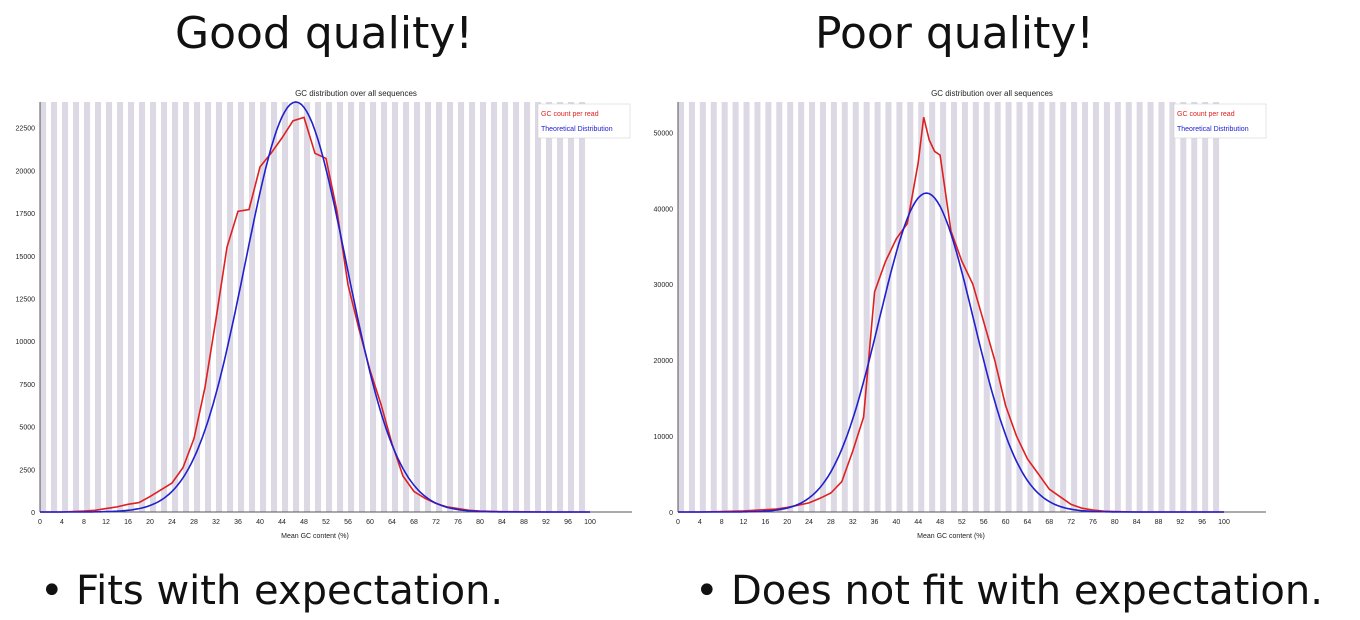  I want to click on y-tick-label: 5000, so click(27, 428).